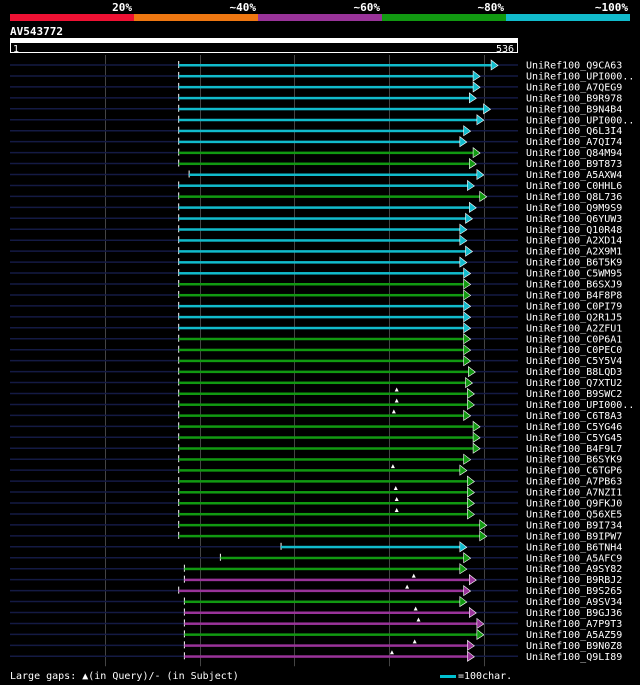  Describe the element at coordinates (574, 66) in the screenshot. I see `hit-label-0: UniRef100_Q9CA63` at that location.